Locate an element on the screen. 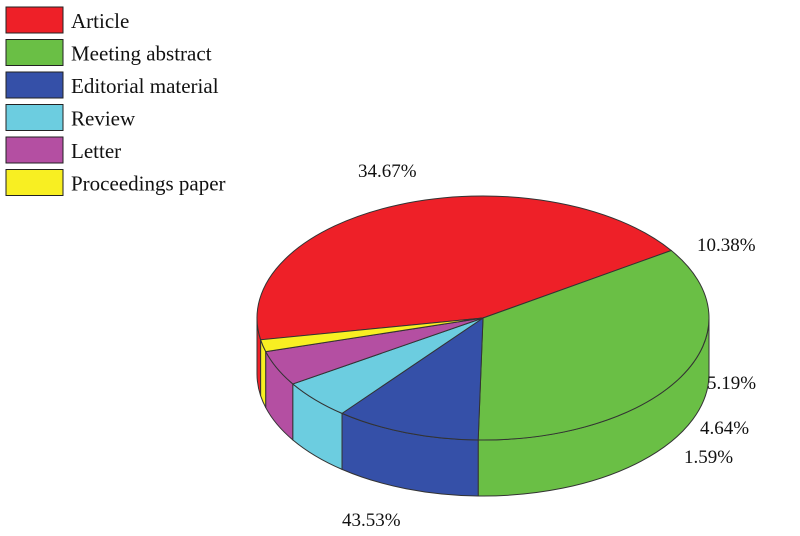 The height and width of the screenshot is (536, 800). data-label-editorial-material: 10.38% is located at coordinates (726, 245).